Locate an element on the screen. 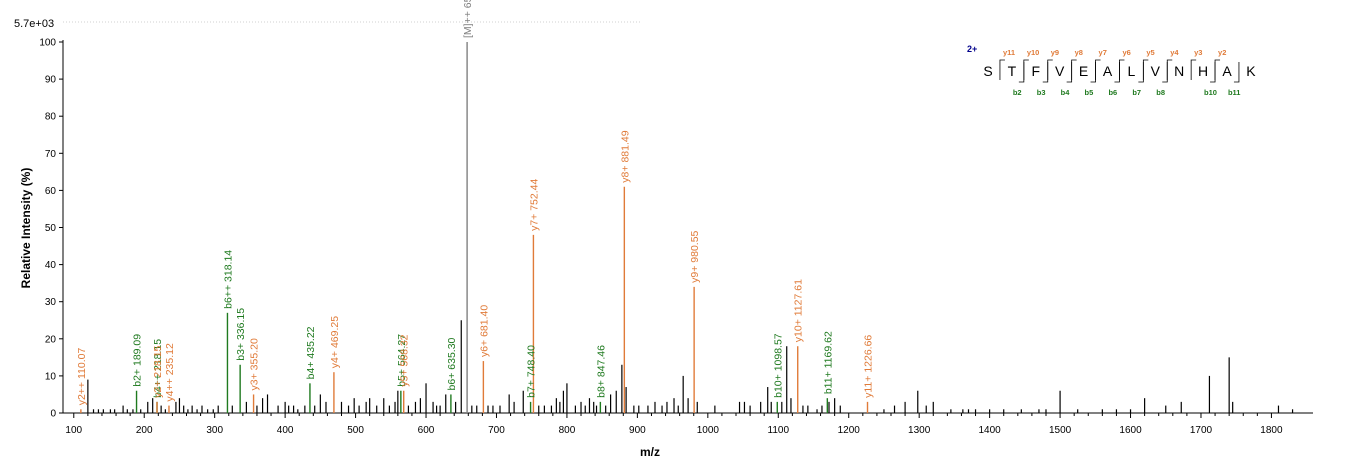  x-tick-label: 1100 is located at coordinates (779, 430).